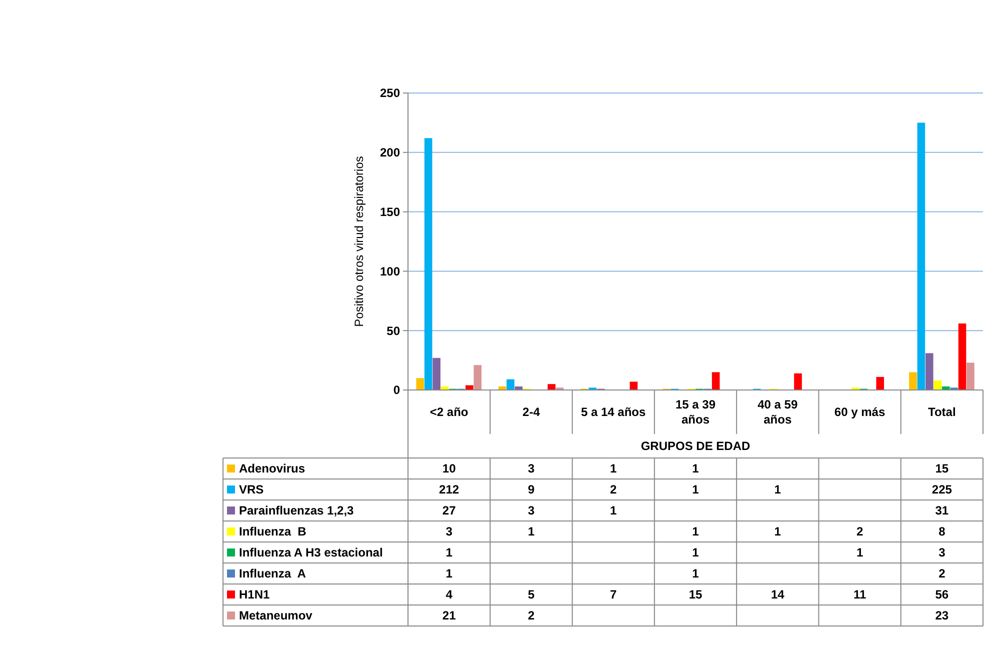 The height and width of the screenshot is (653, 997). What do you see at coordinates (942, 489) in the screenshot?
I see `data-label: 225` at bounding box center [942, 489].